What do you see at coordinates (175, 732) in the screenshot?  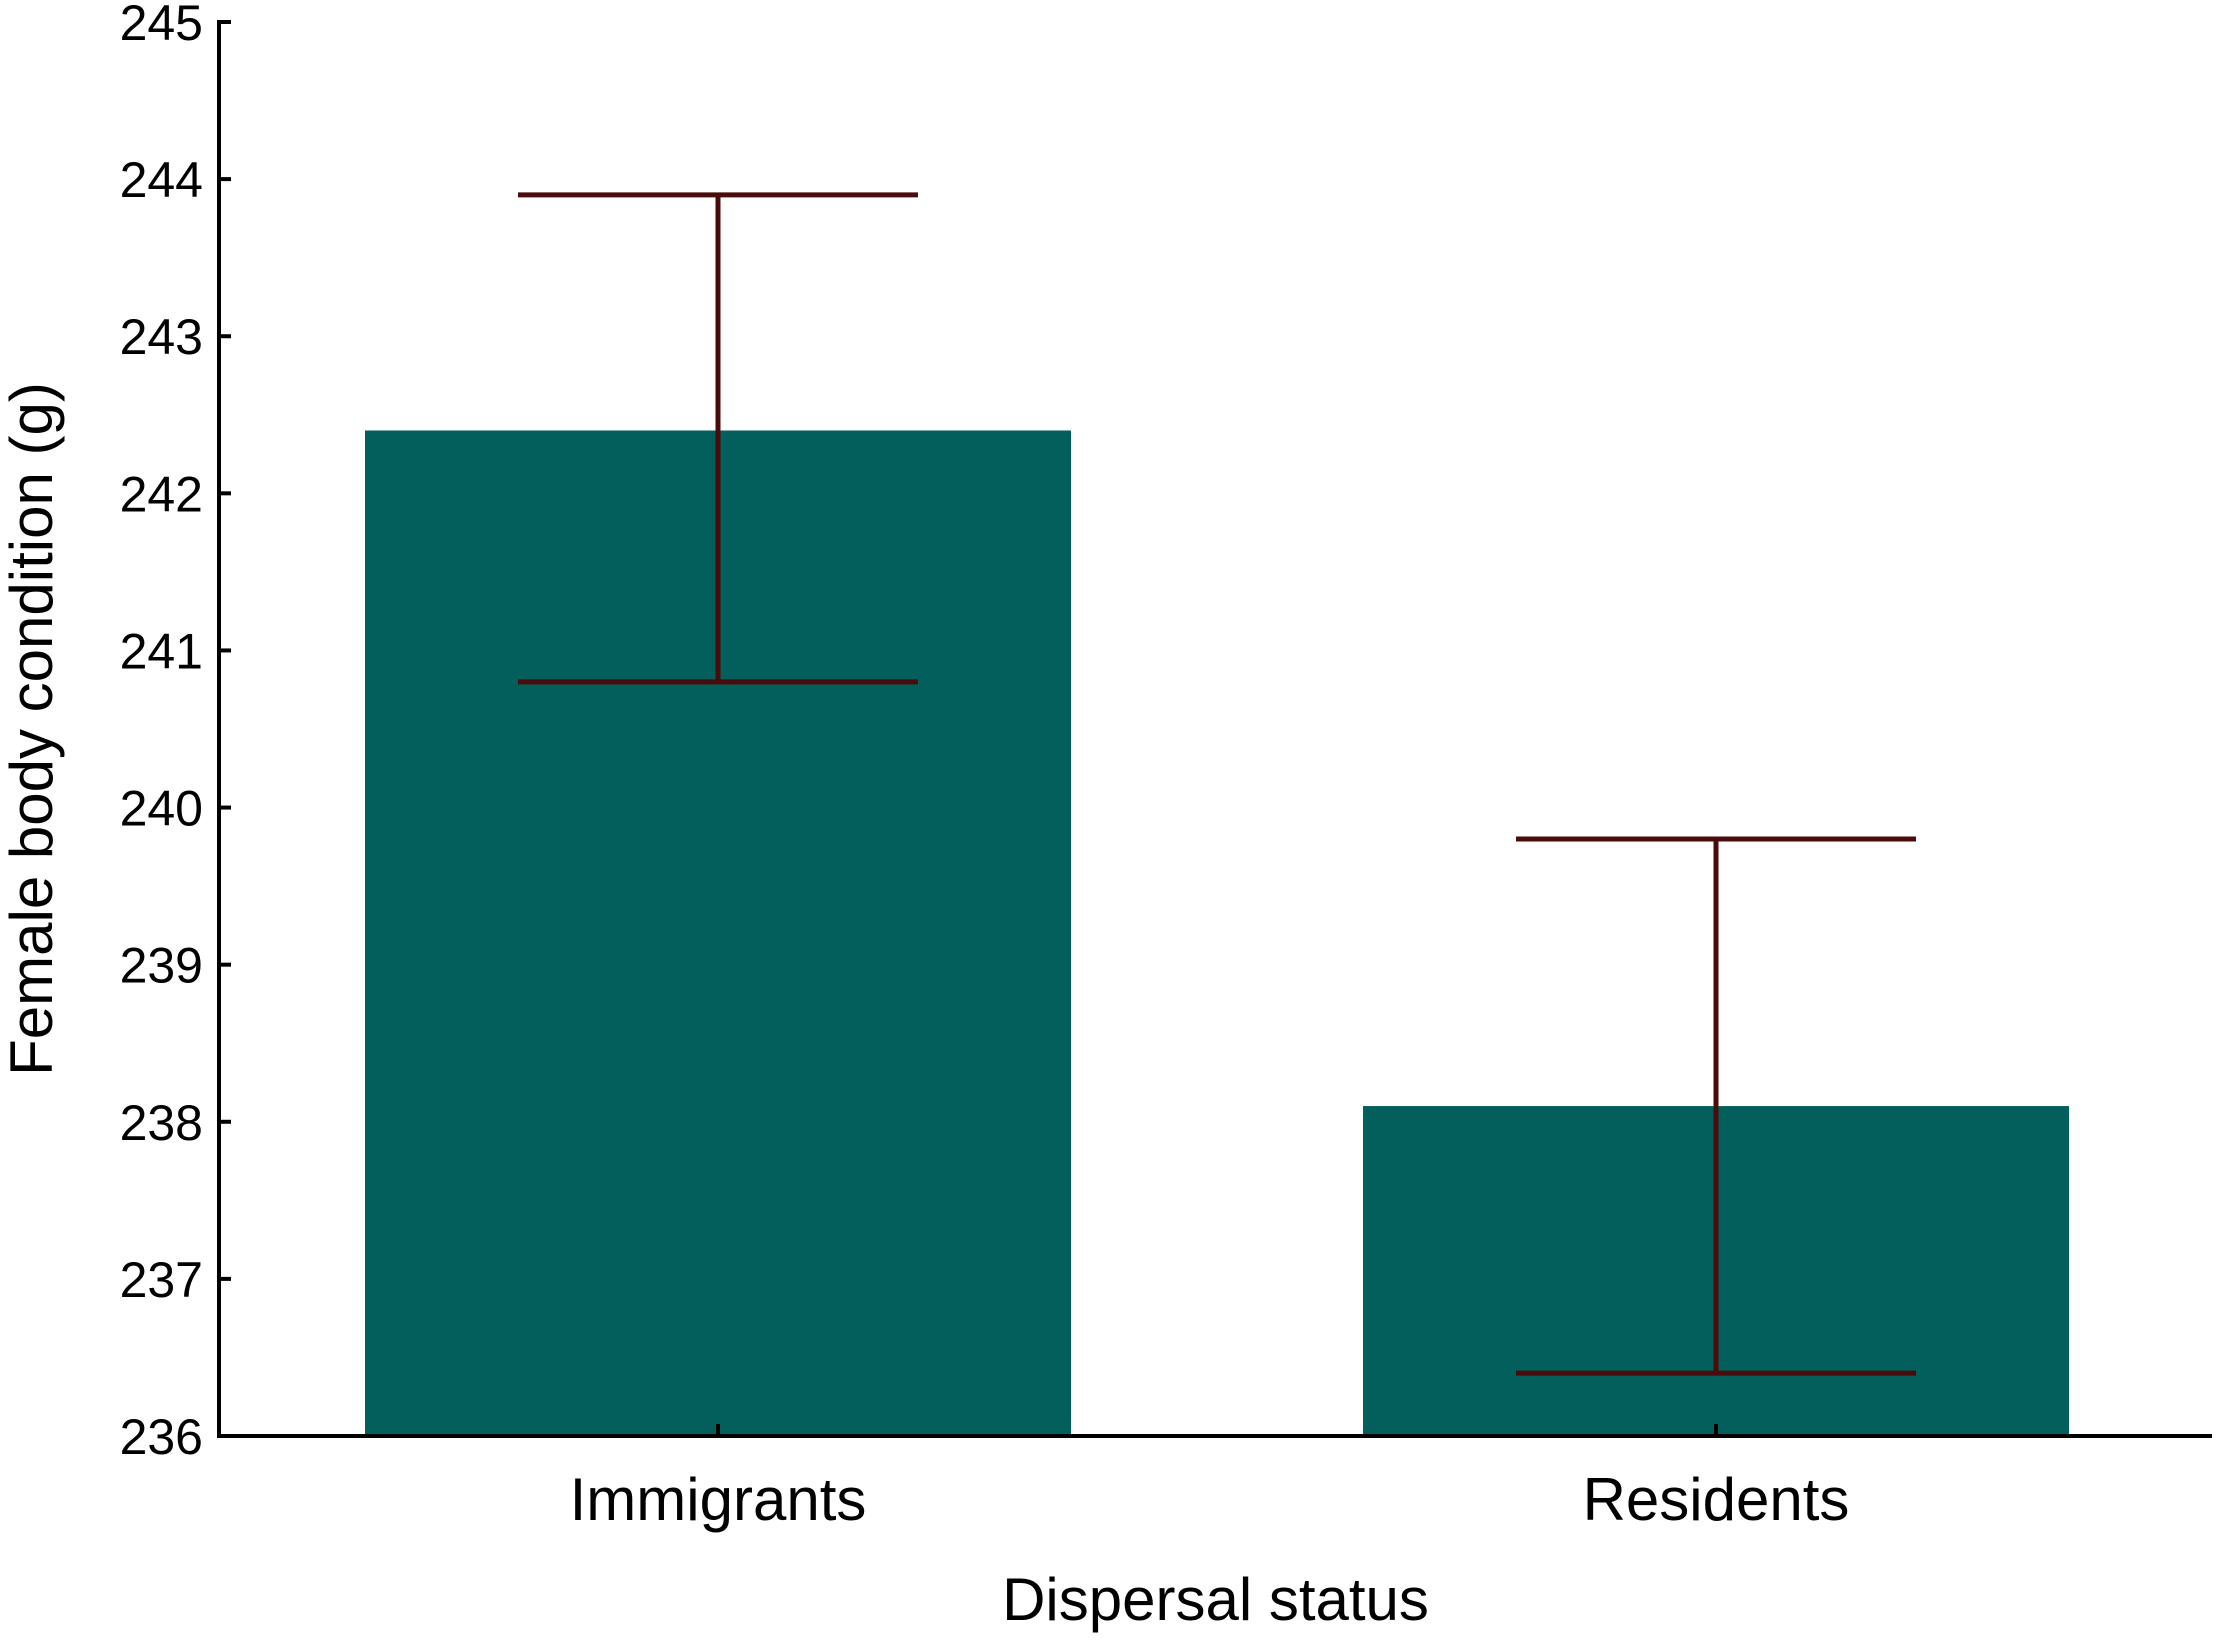 I see `y-ticks: 236 237 238 239 240 241 242 243 244 245` at bounding box center [175, 732].